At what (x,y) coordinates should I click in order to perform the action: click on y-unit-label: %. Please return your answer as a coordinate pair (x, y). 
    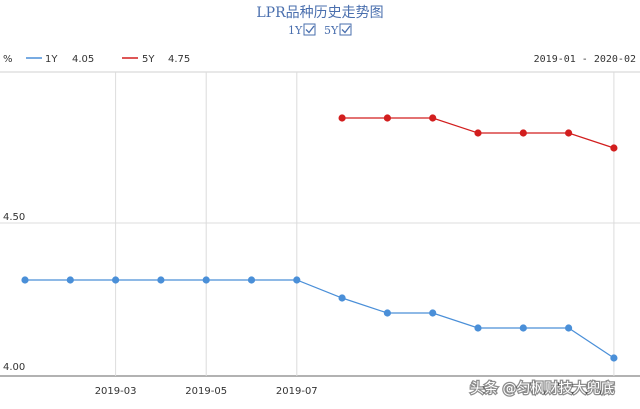
    Looking at the image, I should click on (8, 59).